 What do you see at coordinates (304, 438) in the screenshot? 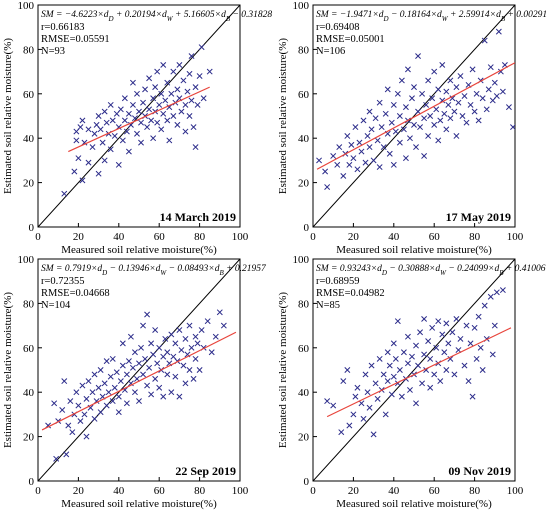
I see `y-tick-label: 20` at bounding box center [304, 438].